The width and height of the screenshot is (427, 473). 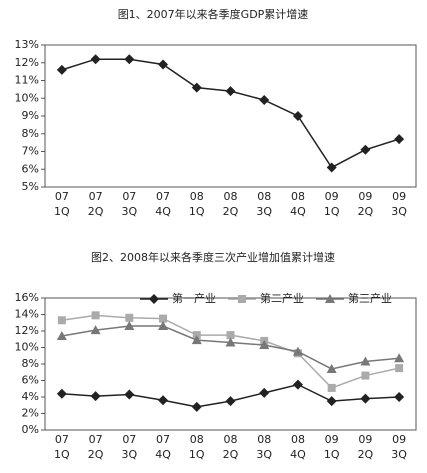 What do you see at coordinates (230, 351) in the screenshot?
I see `data-line` at bounding box center [230, 351].